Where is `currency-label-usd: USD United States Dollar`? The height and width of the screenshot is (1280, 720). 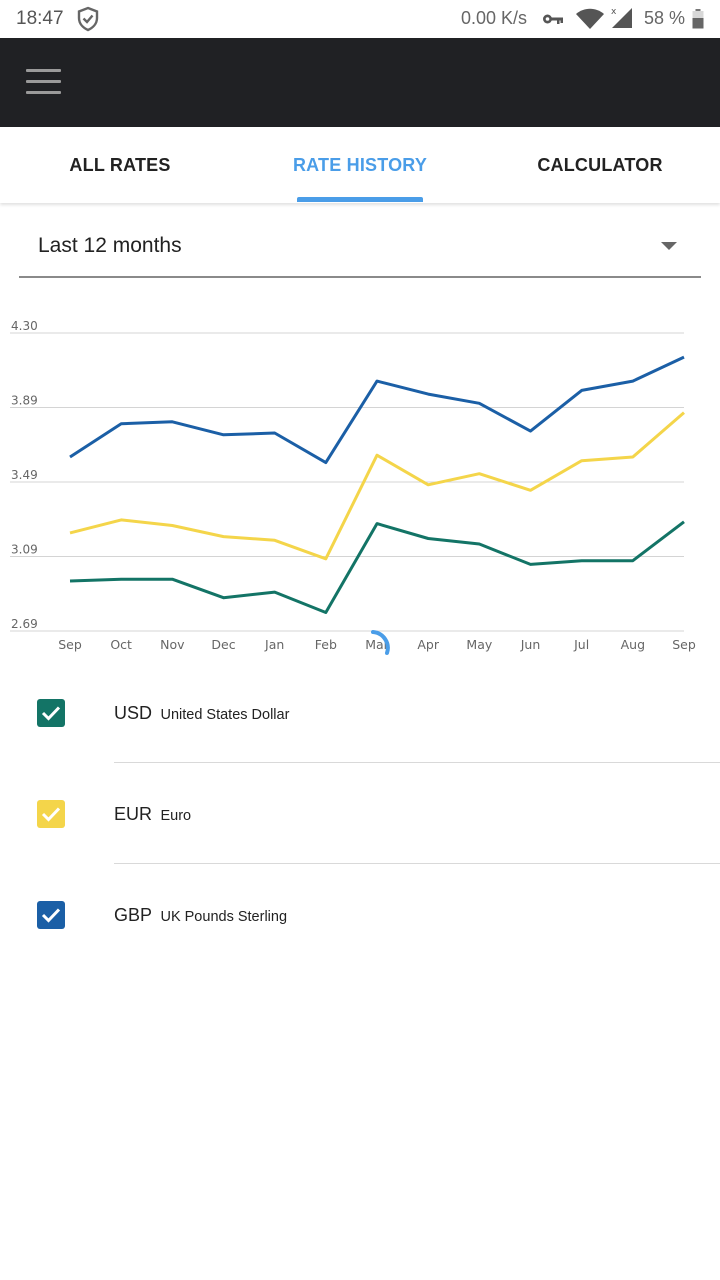 currency-label-usd: USD United States Dollar is located at coordinates (201, 713).